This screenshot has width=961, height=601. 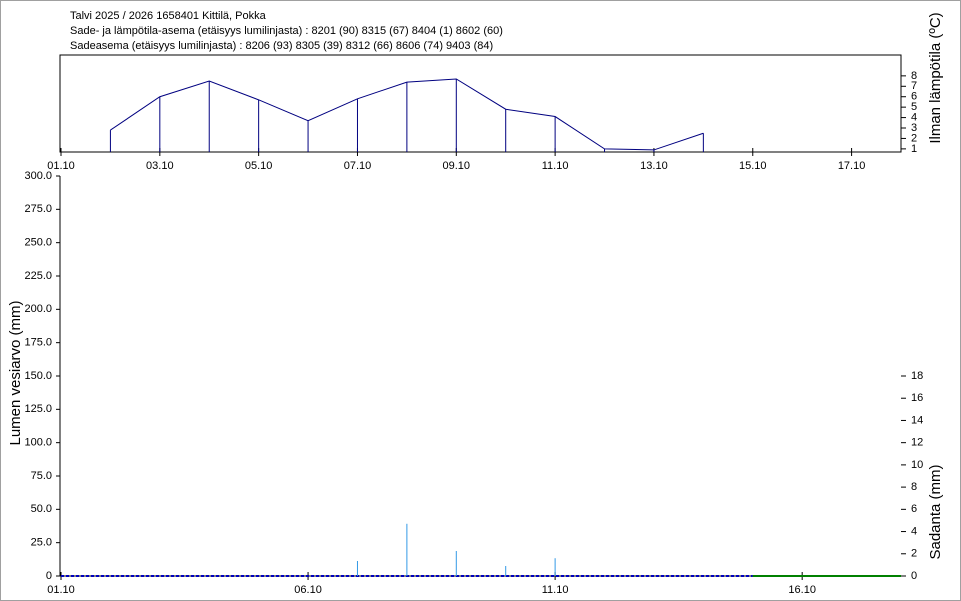 What do you see at coordinates (38, 209) in the screenshot?
I see `y-tick-label: 275.0` at bounding box center [38, 209].